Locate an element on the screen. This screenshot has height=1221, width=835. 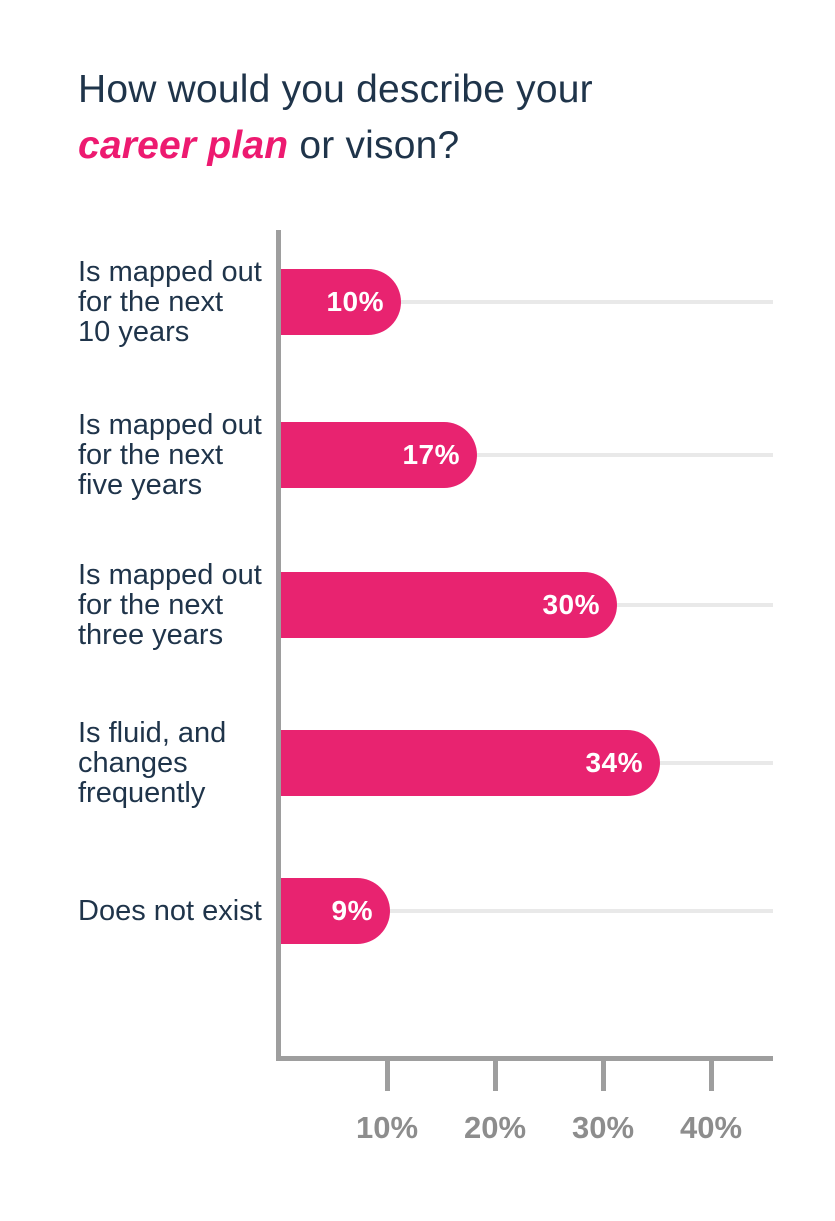
bar-4: 34% is located at coordinates (470, 763).